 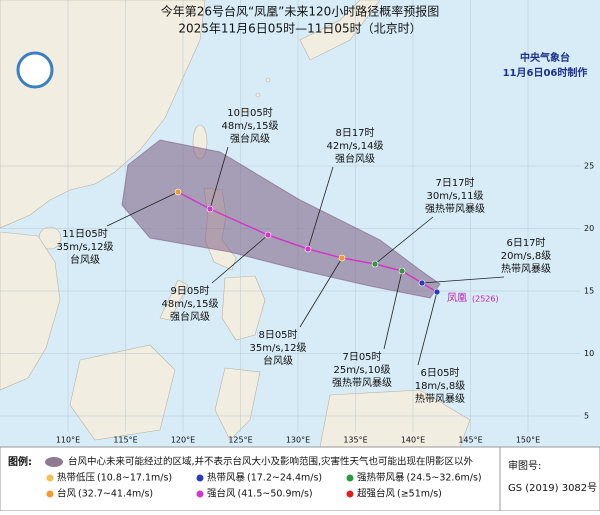 I want to click on legend-name: 热带风暴, so click(x=226, y=478).